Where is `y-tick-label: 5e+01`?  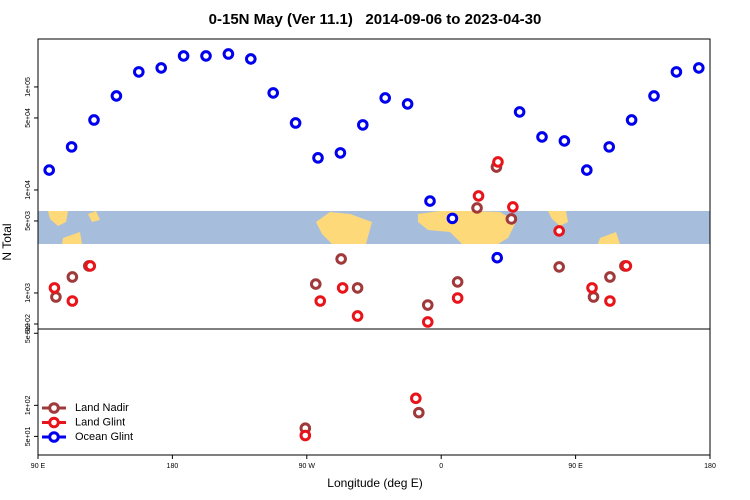
y-tick-label: 5e+01 is located at coordinates (28, 436).